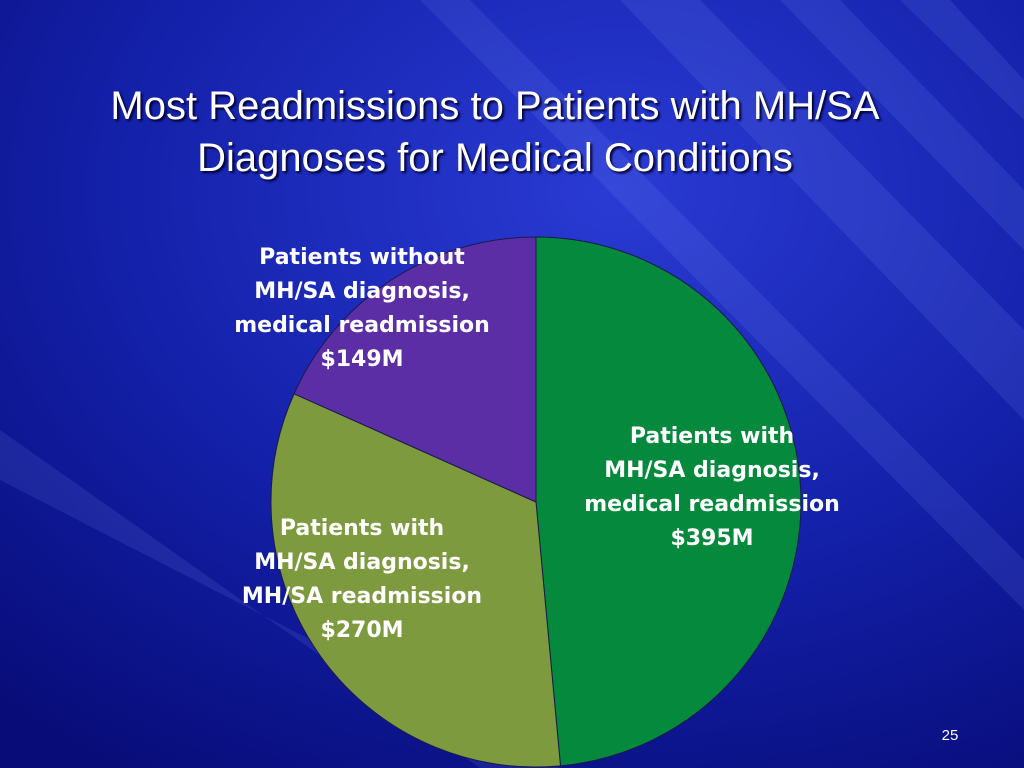  Describe the element at coordinates (362, 291) in the screenshot. I see `slice-label-3-line-2: MH/SA diagnosis,` at that location.